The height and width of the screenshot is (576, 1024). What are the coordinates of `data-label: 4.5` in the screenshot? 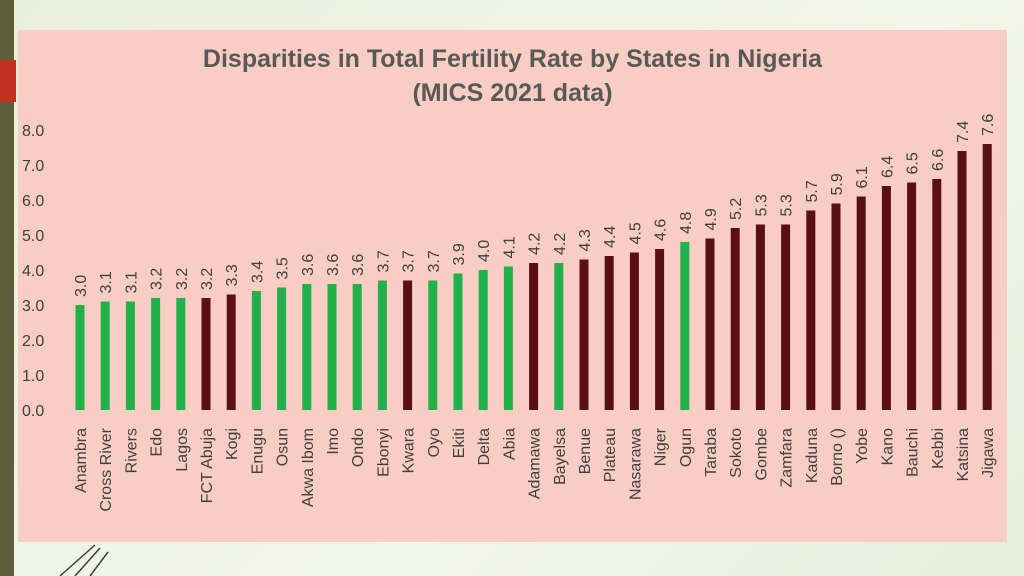 It's located at (635, 233).